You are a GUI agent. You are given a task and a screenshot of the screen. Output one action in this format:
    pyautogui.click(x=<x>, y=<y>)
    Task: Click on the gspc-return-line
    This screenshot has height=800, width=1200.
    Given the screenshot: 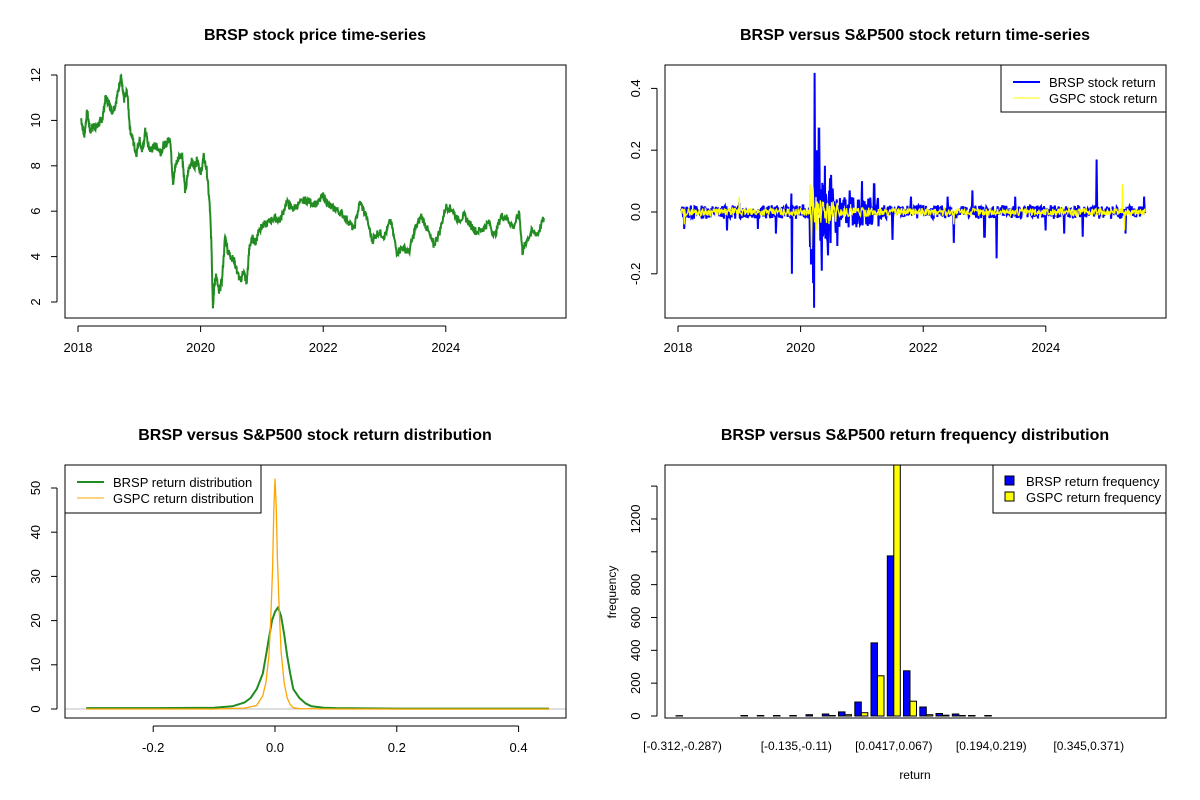 What is the action you would take?
    pyautogui.click(x=913, y=217)
    